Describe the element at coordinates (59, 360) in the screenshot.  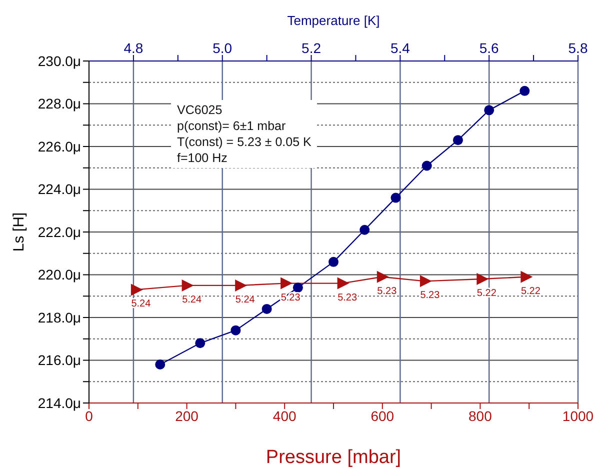
I see `y-tick-label: 216.0μ` at that location.